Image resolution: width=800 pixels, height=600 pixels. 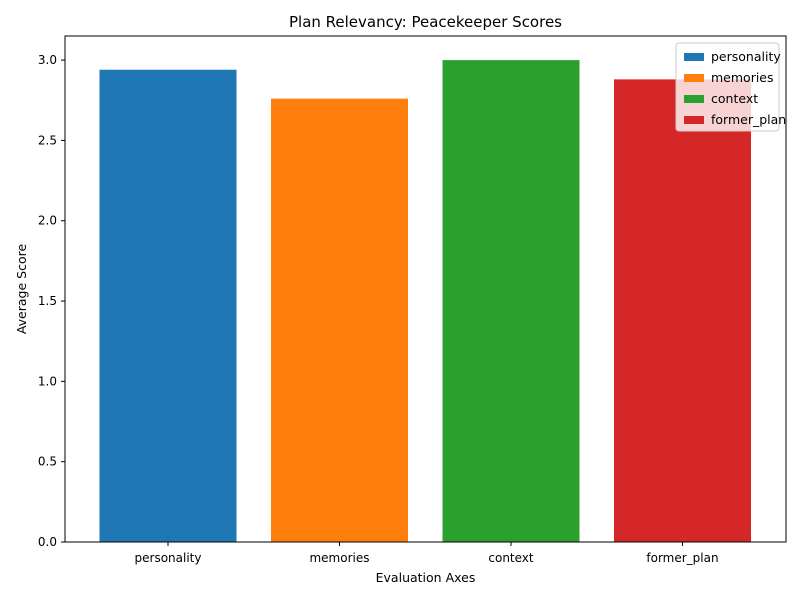 I want to click on x-tick-label: personality, so click(x=168, y=558).